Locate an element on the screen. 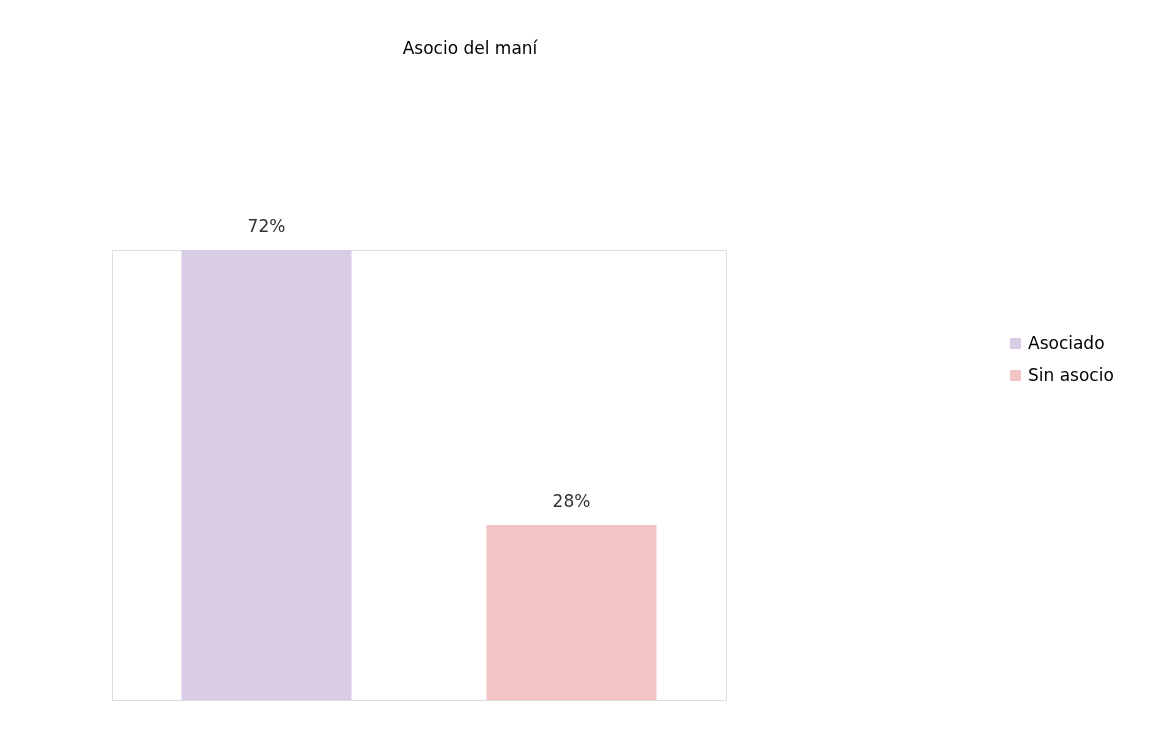  data-label: 28% is located at coordinates (571, 501).